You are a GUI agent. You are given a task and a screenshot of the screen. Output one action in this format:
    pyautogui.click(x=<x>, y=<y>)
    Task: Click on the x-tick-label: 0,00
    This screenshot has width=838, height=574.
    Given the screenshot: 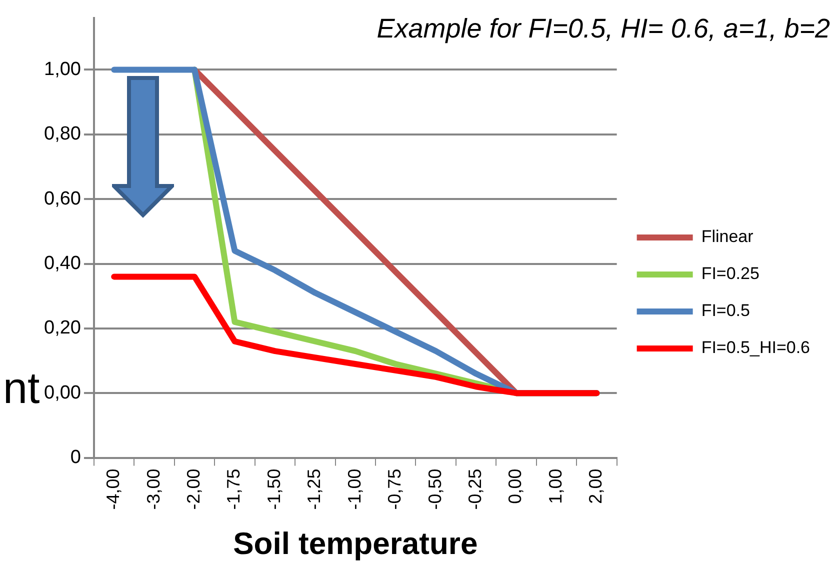 What is the action you would take?
    pyautogui.click(x=515, y=486)
    